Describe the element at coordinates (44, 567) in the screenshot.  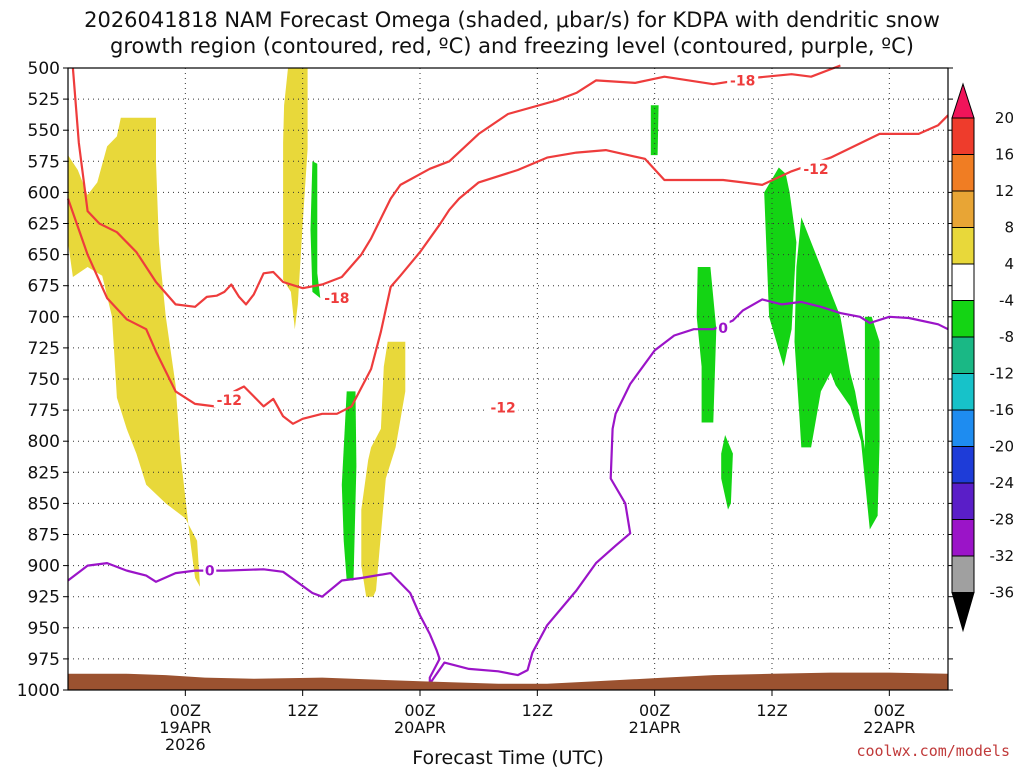
I see `y-tick-label-900: 900` at that location.